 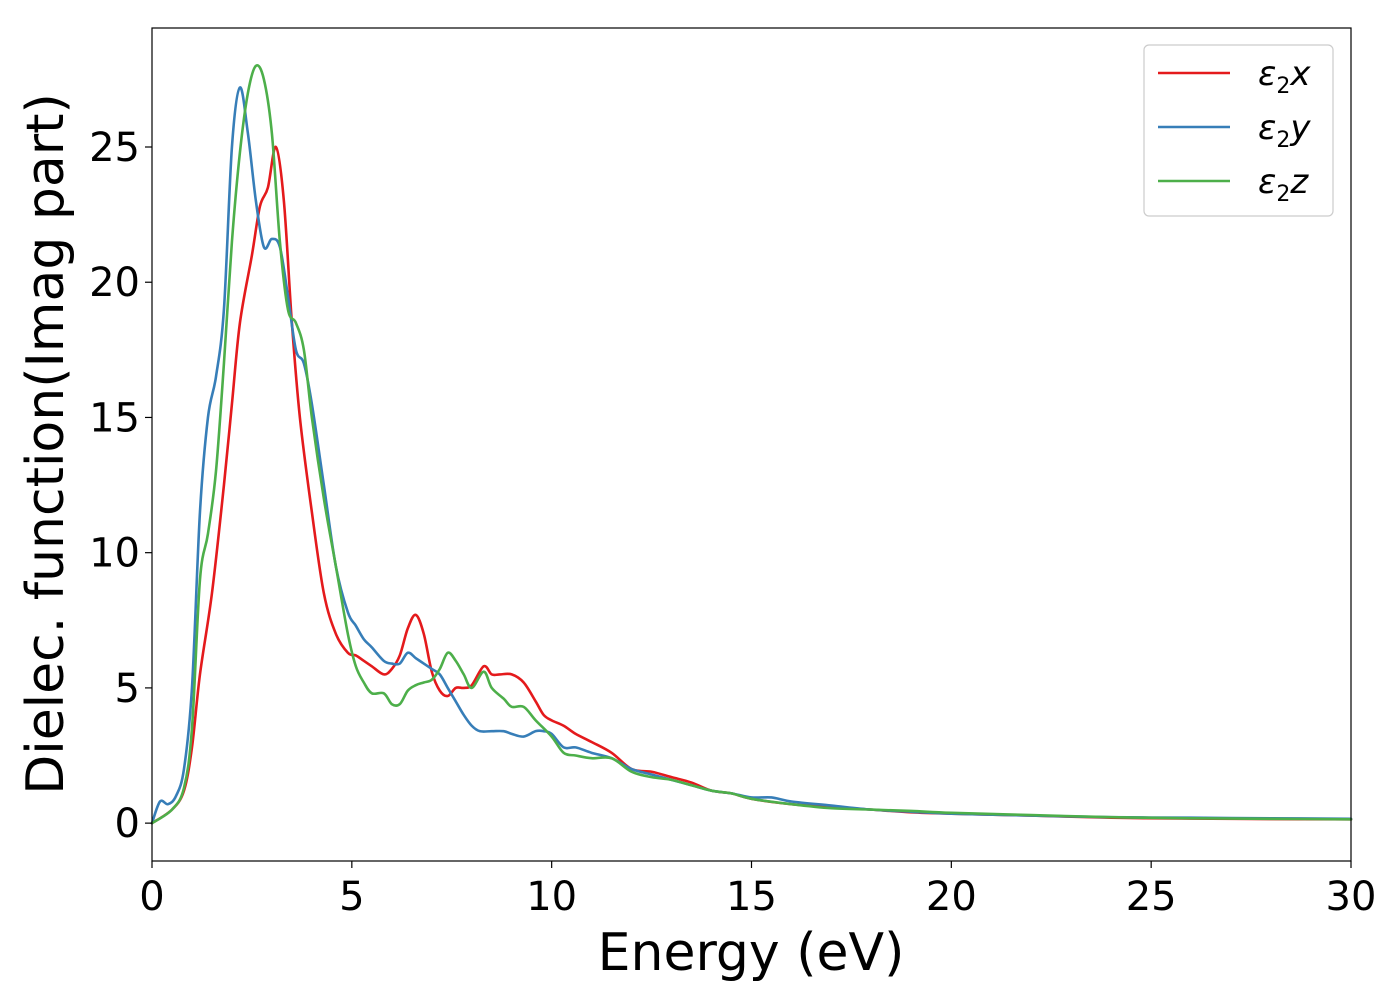 What do you see at coordinates (127, 824) in the screenshot?
I see `y-tick-label: 0` at bounding box center [127, 824].